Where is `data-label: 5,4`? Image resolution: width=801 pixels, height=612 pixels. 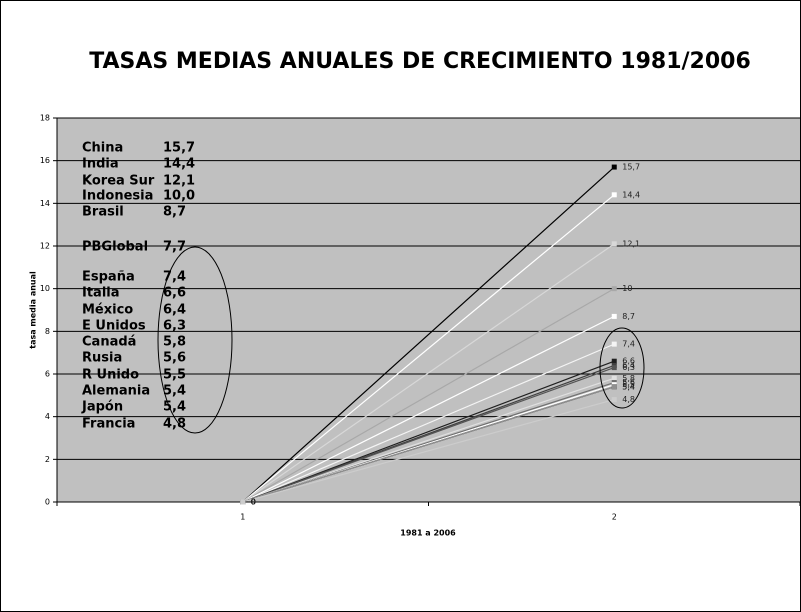 data-label: 5,4 is located at coordinates (628, 386).